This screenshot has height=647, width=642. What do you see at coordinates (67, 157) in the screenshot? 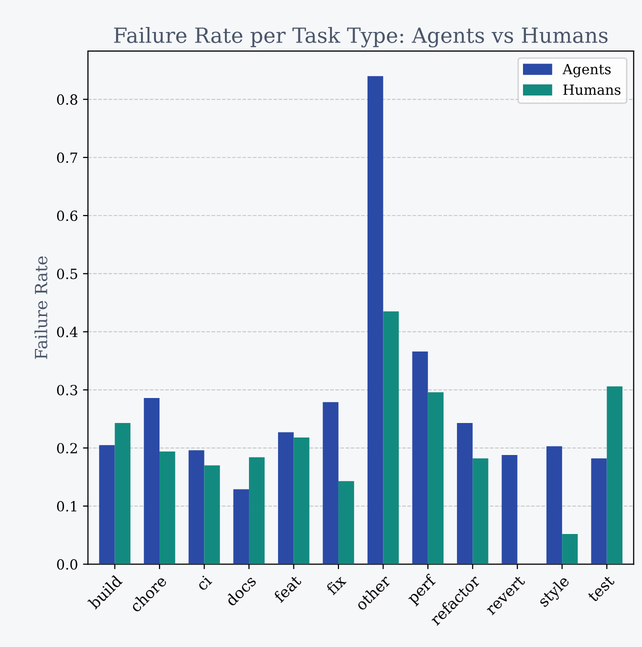
I see `y-tick-label: 0.7` at bounding box center [67, 157].